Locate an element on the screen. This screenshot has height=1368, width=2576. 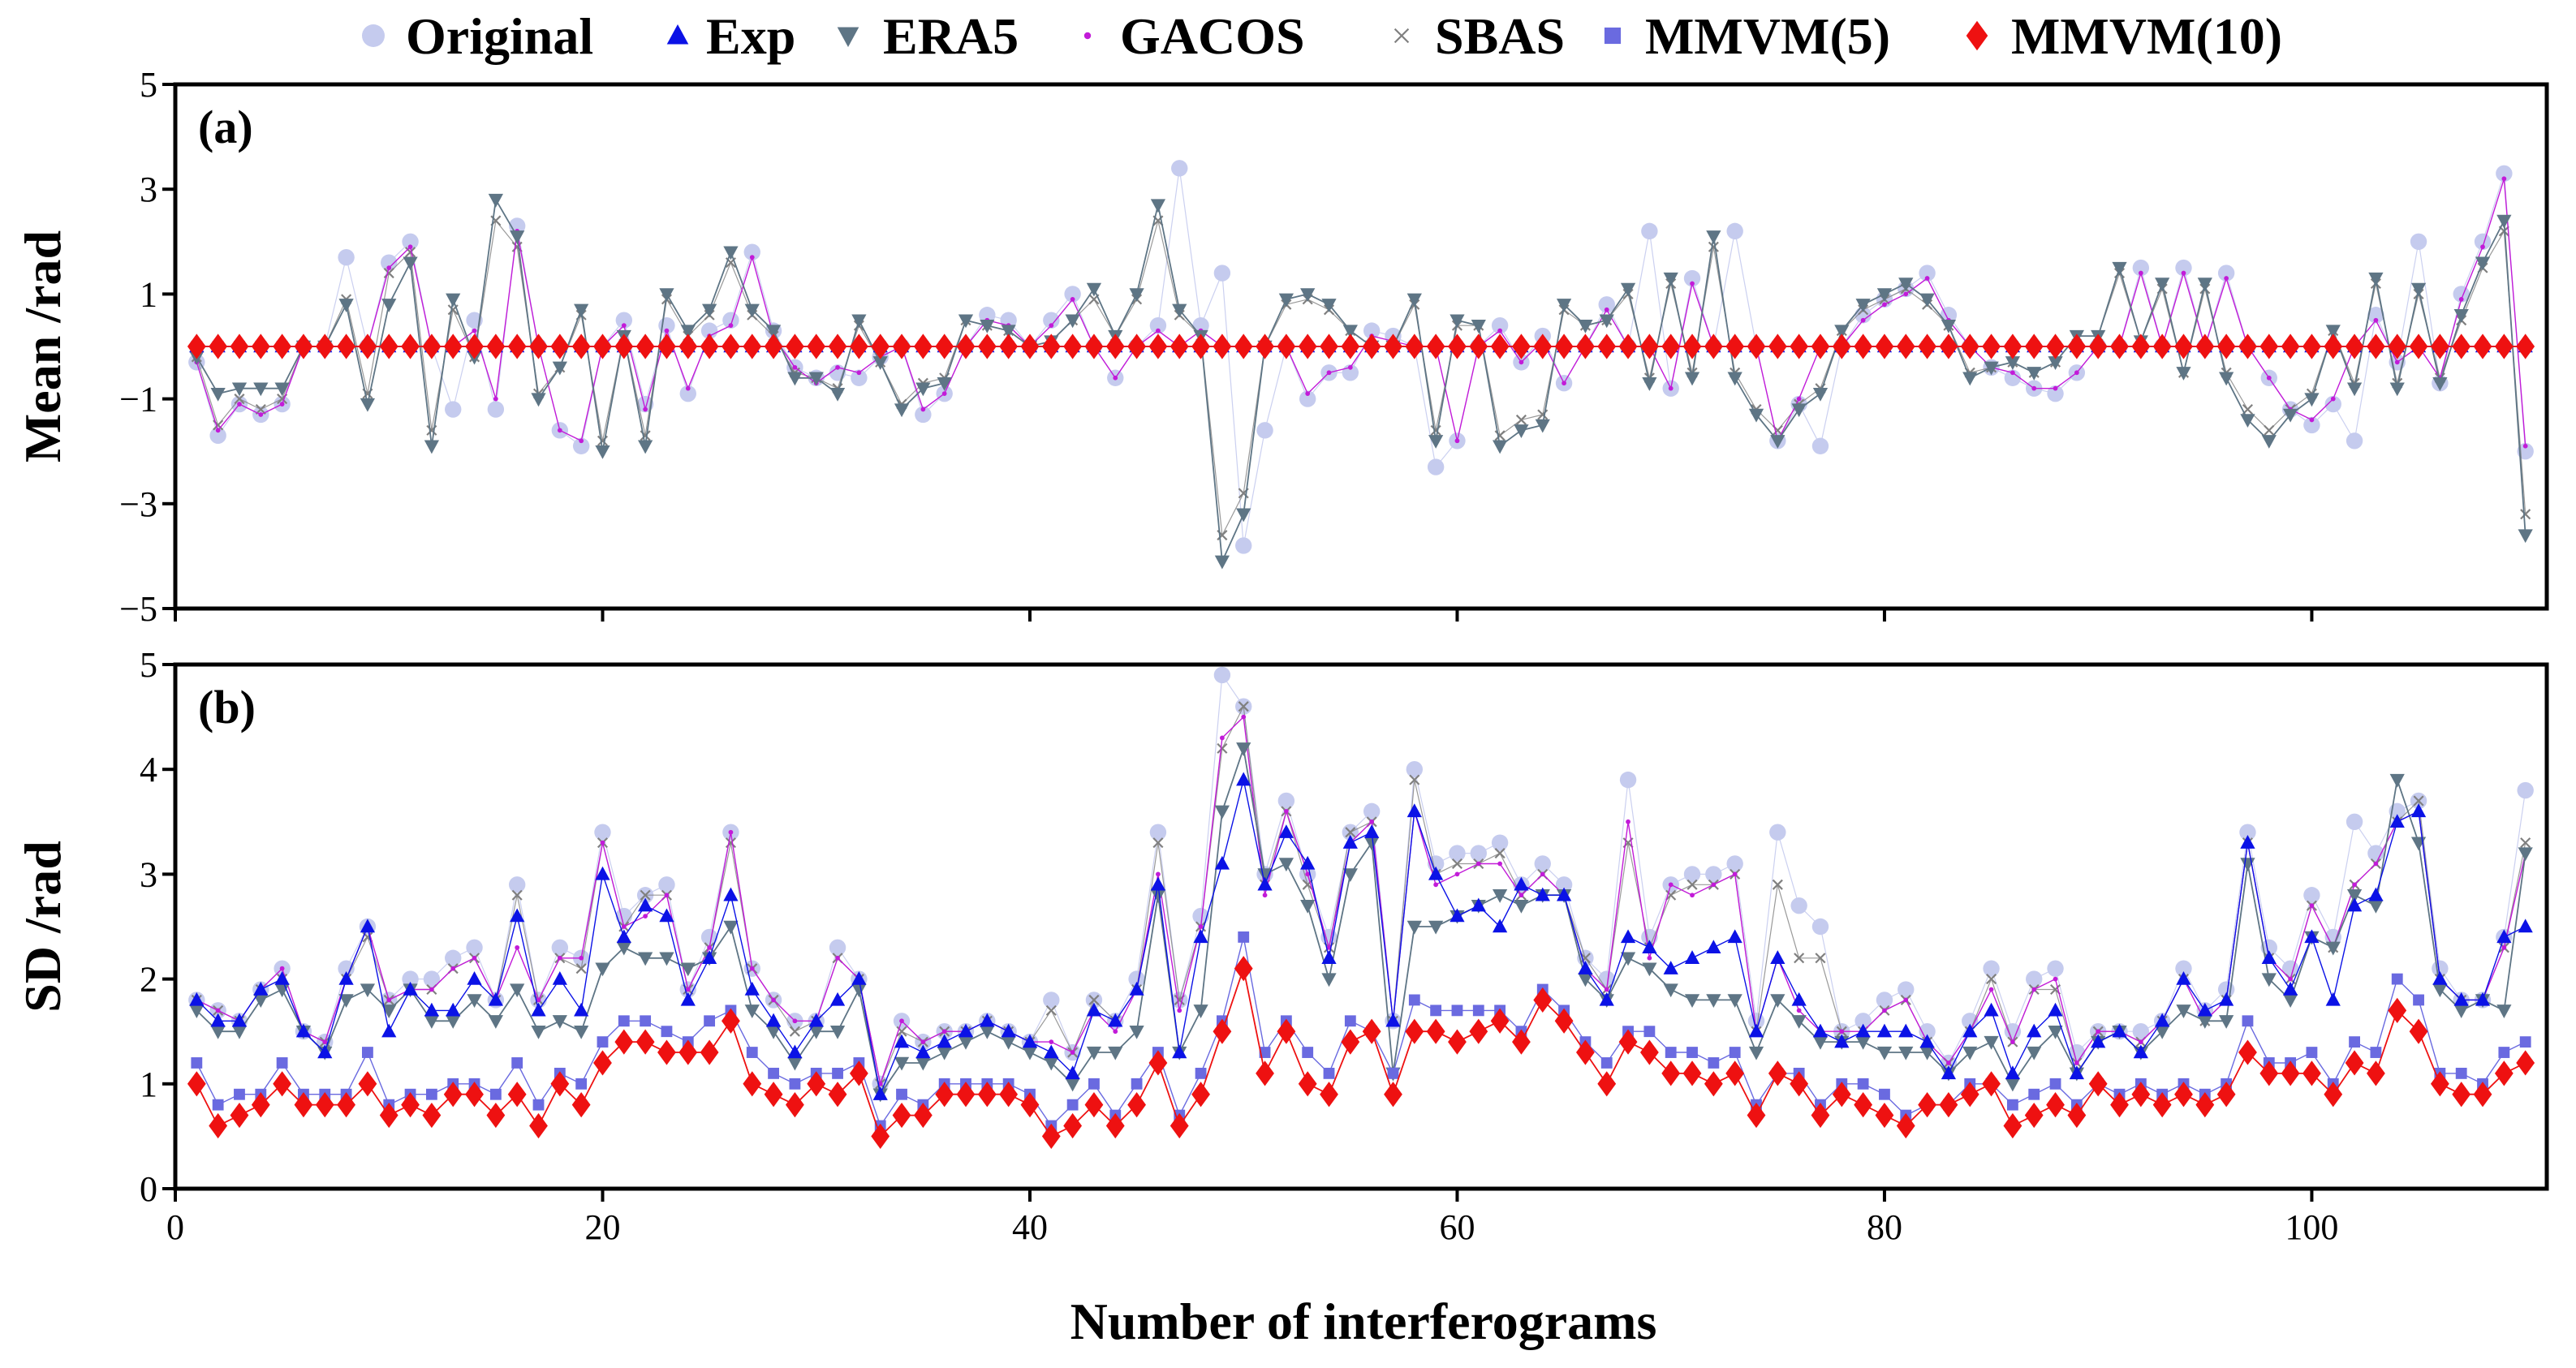
legend-entry-sbas: SBAS is located at coordinates (1480, 36).